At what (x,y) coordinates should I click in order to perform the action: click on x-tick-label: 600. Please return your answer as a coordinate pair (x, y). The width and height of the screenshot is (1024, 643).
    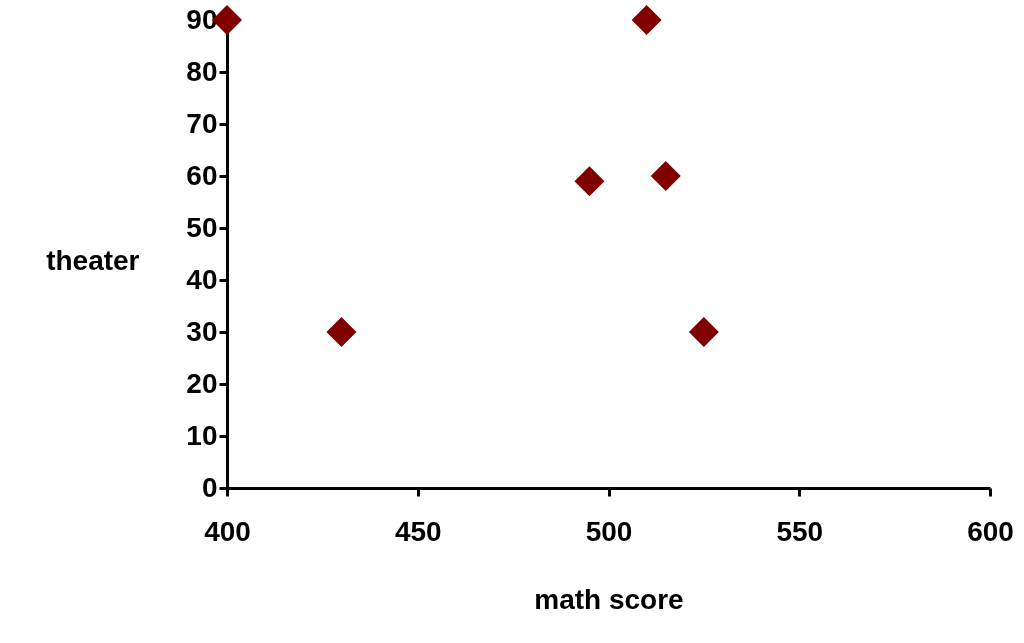
    Looking at the image, I should click on (990, 531).